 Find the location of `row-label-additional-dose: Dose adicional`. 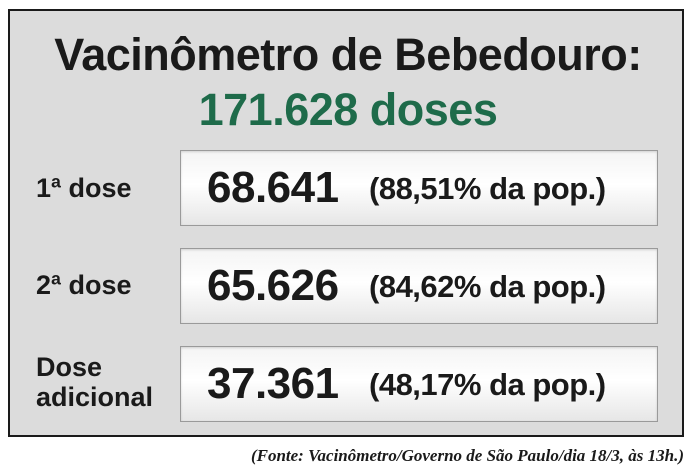

row-label-additional-dose: Dose adicional is located at coordinates (94, 382).